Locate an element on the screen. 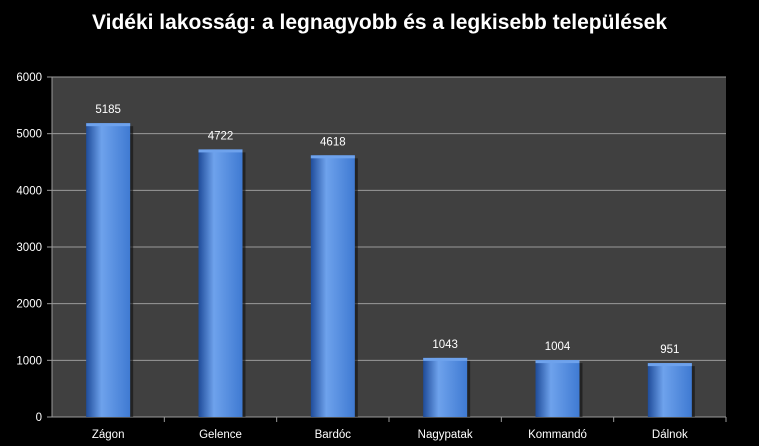 This screenshot has width=759, height=446. data-label: 4618 is located at coordinates (333, 142).